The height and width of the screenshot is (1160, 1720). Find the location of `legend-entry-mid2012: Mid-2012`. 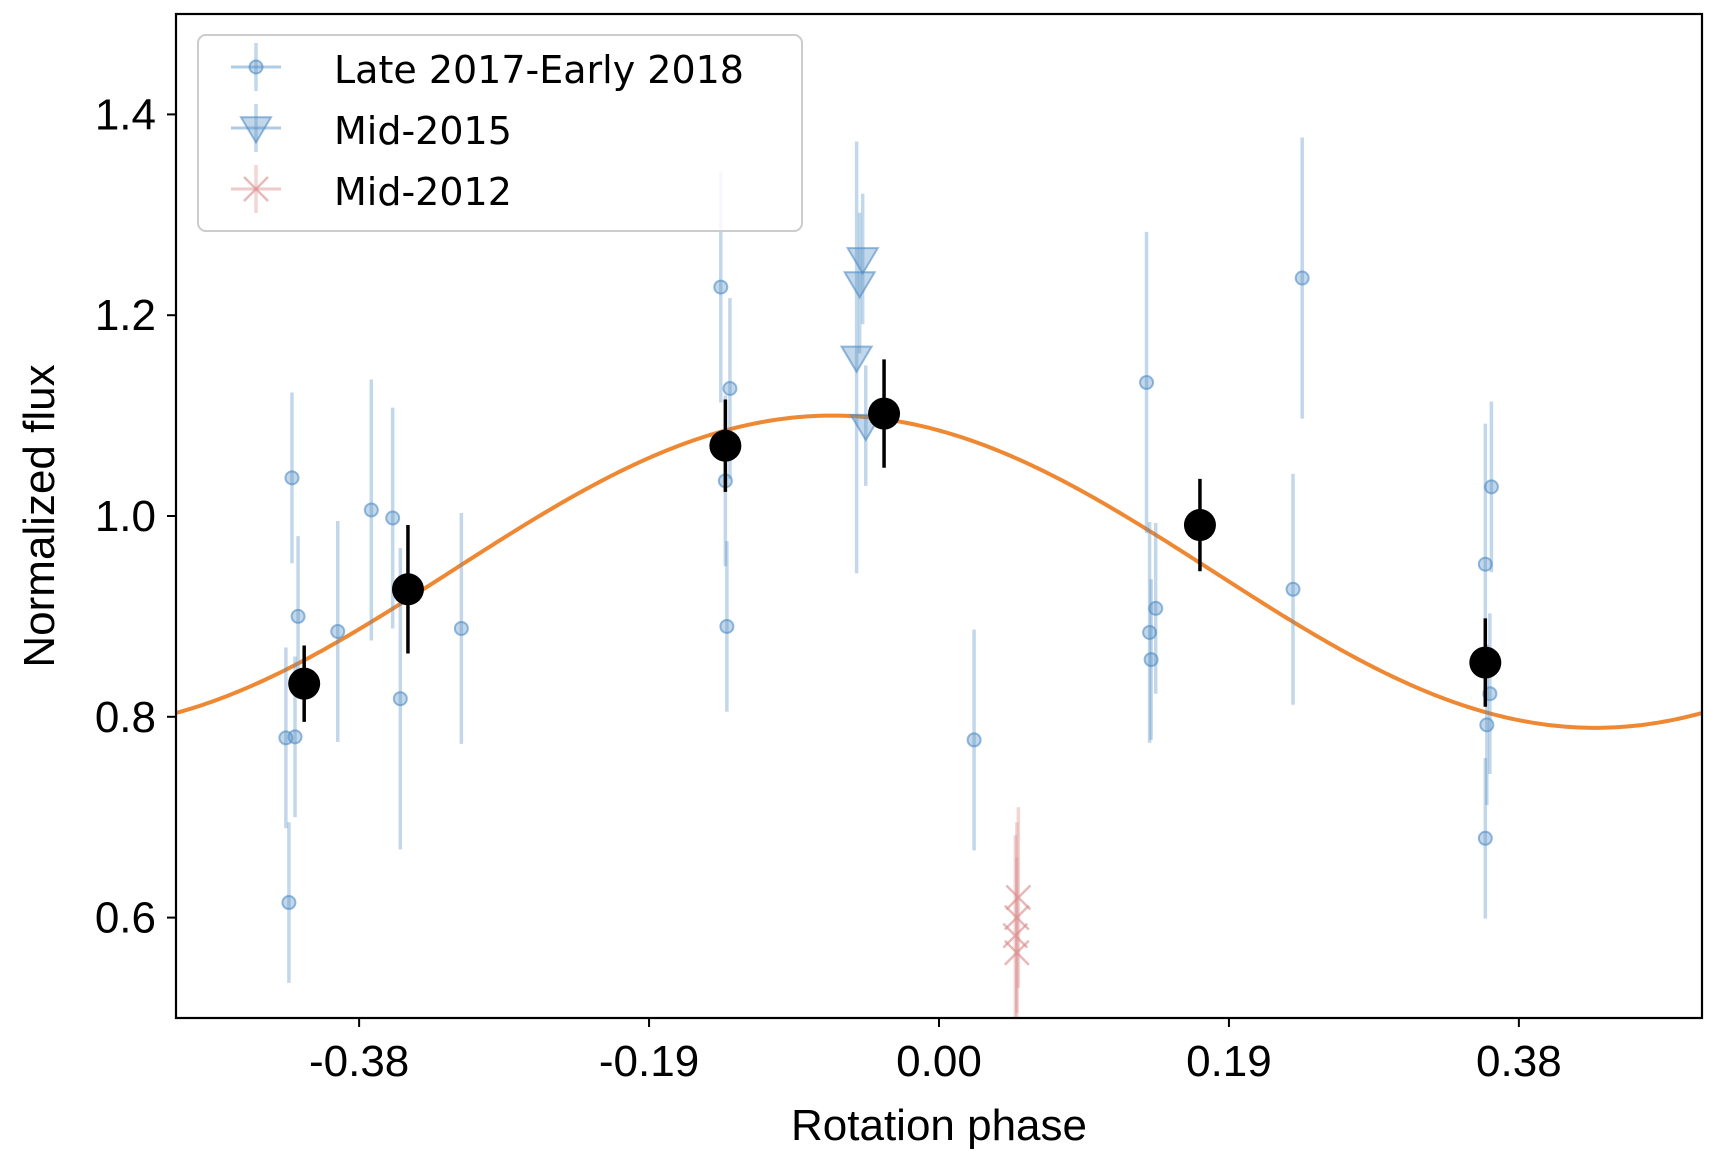

legend-entry-mid2012: Mid-2012 is located at coordinates (371, 189).